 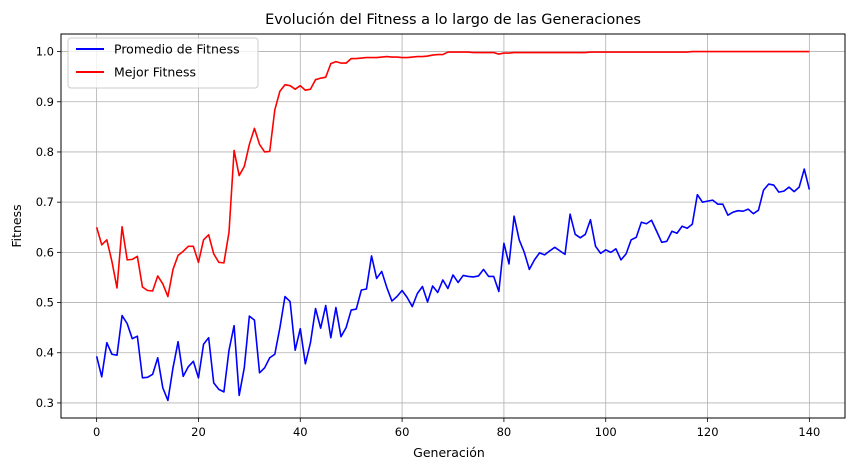 I want to click on y-axis-label: Fitness, so click(x=16, y=225).